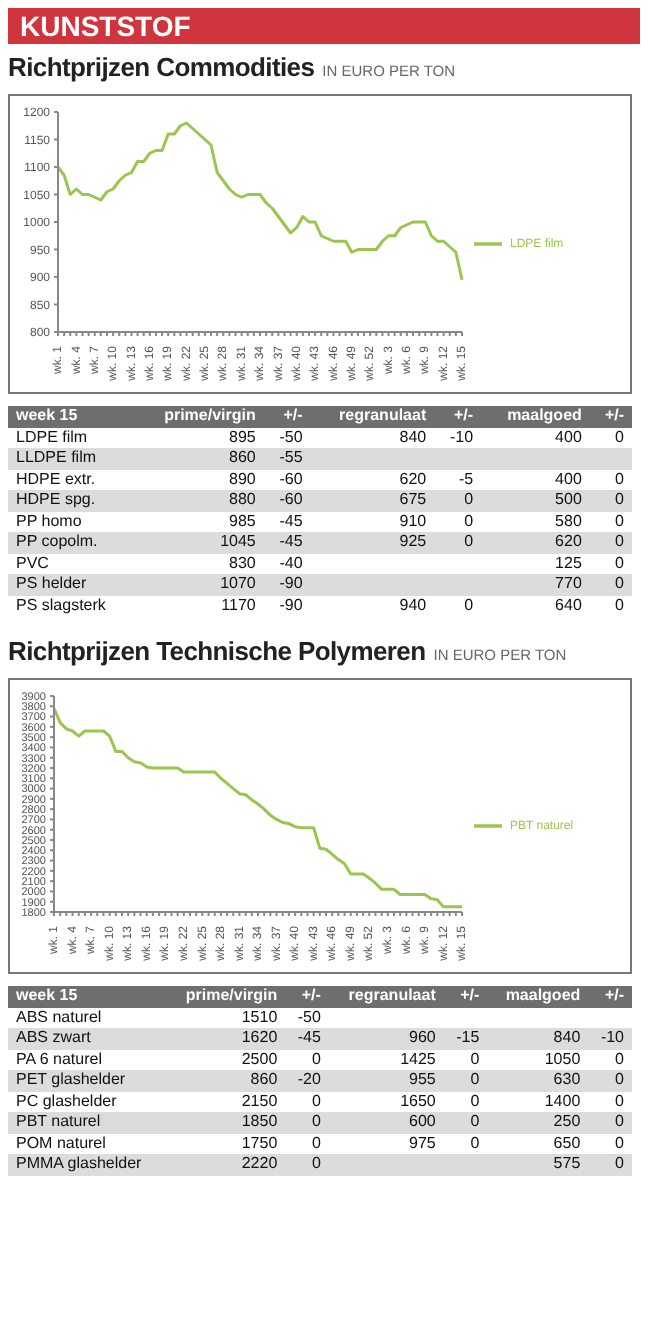 The image size is (648, 1332). I want to click on data-label: 1045, so click(238, 542).